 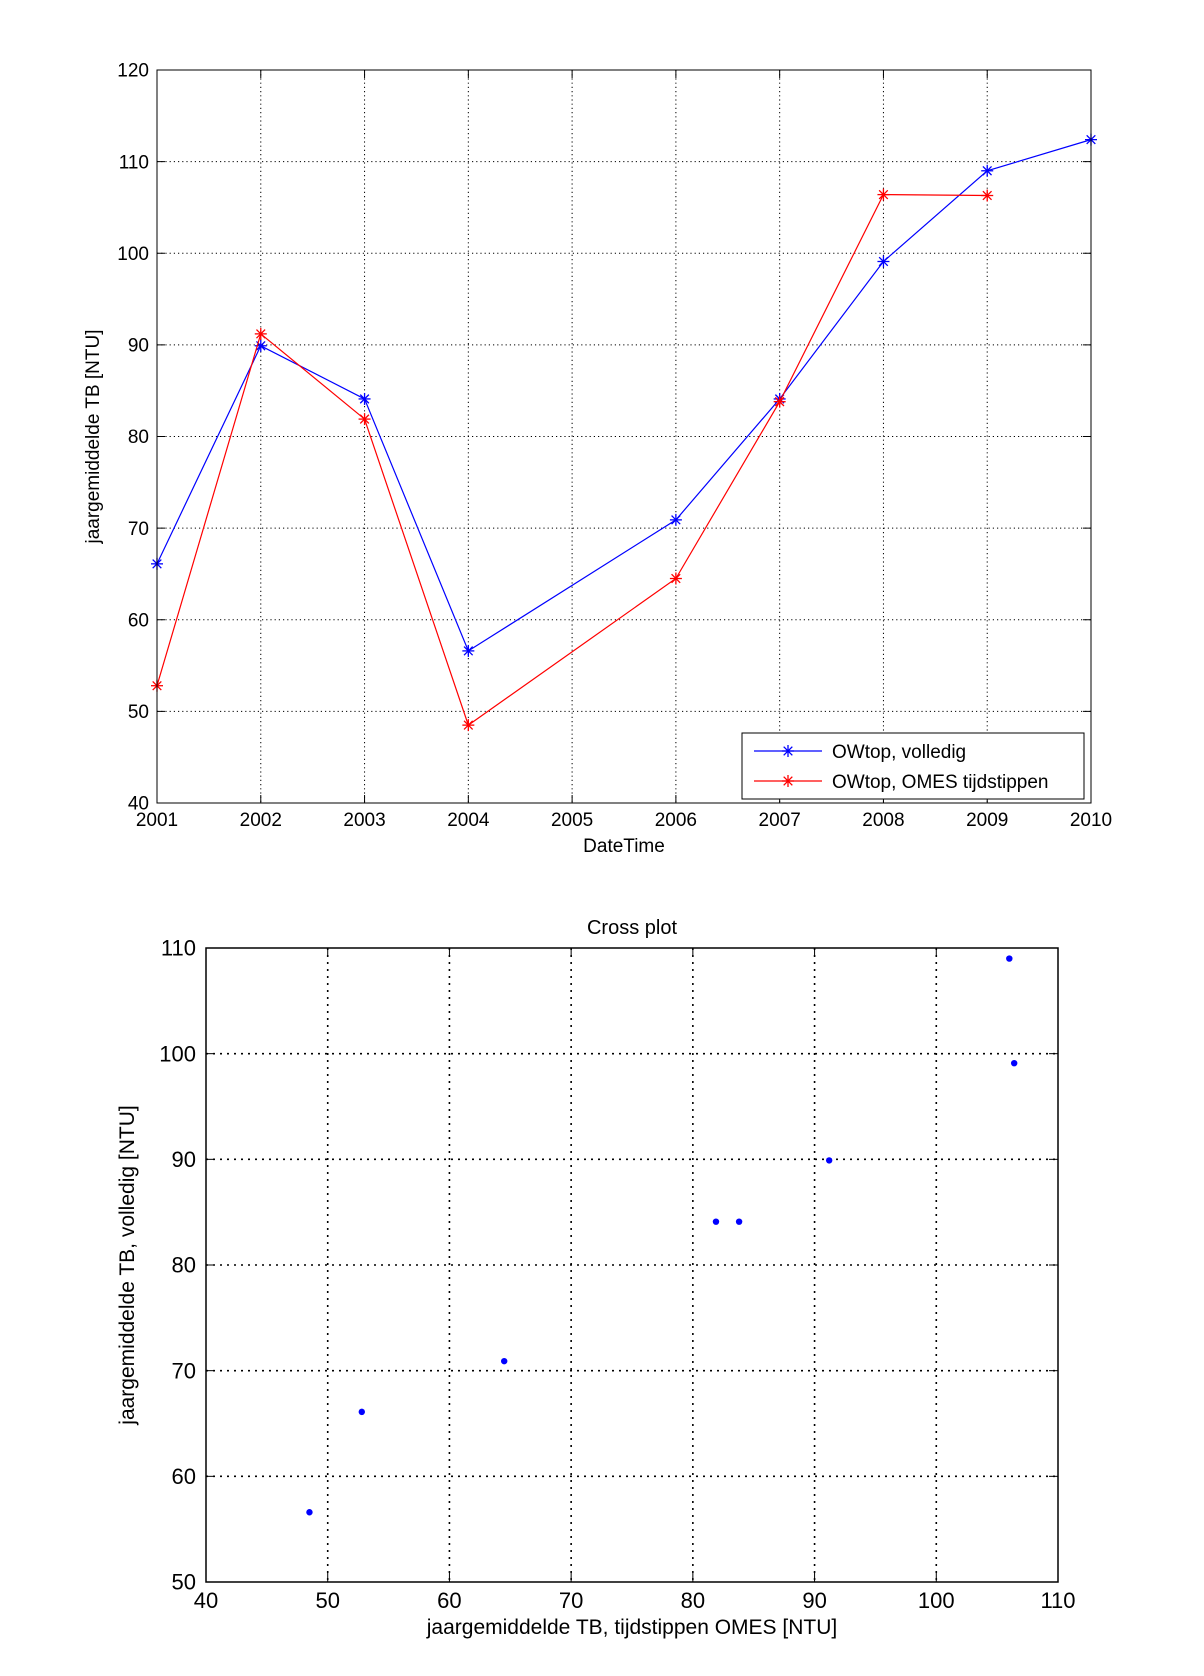 I want to click on y-axis-label: jaargemiddelde TB [NTU], so click(x=93, y=436).